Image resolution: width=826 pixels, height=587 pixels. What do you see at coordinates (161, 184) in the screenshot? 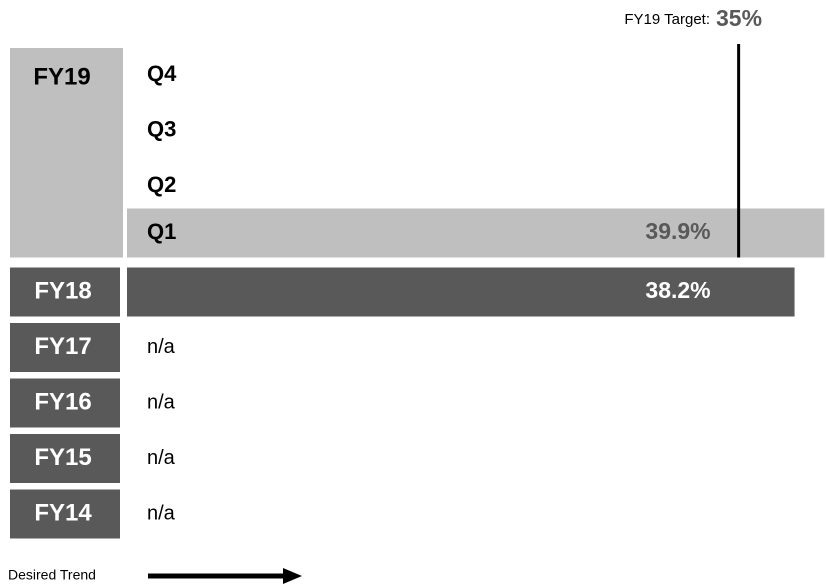
I see `category-label: Q2` at bounding box center [161, 184].